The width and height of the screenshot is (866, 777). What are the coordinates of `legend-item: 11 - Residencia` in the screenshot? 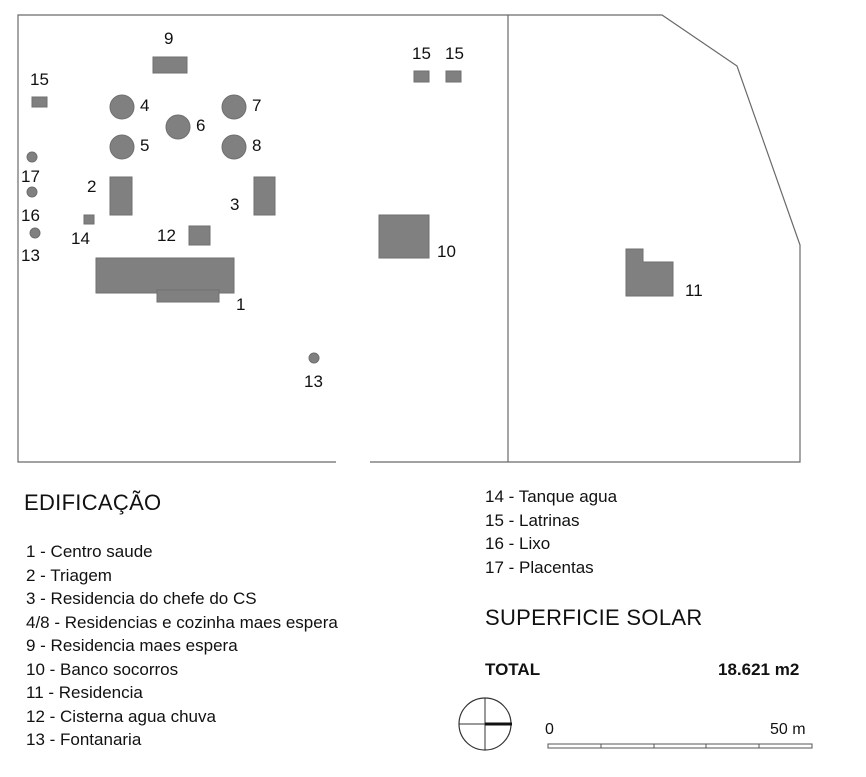 It's located at (84, 692).